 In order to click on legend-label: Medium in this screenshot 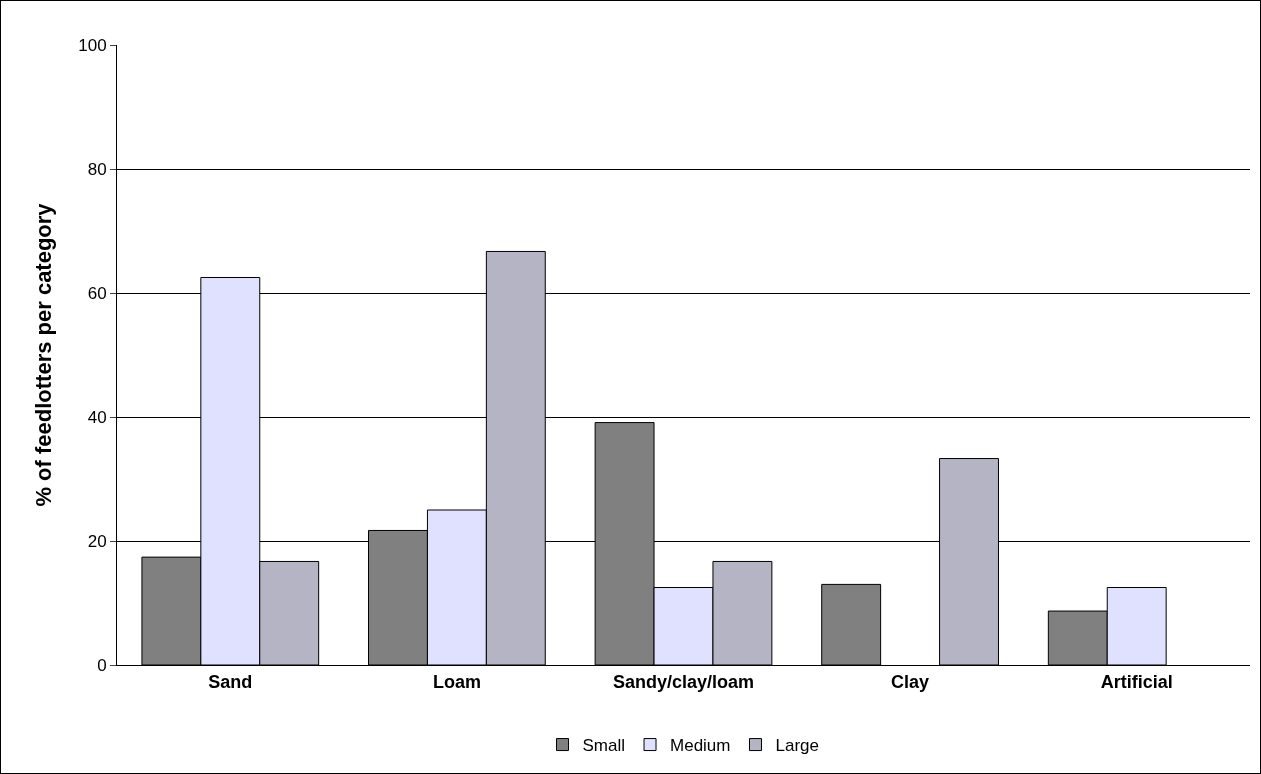, I will do `click(700, 746)`.